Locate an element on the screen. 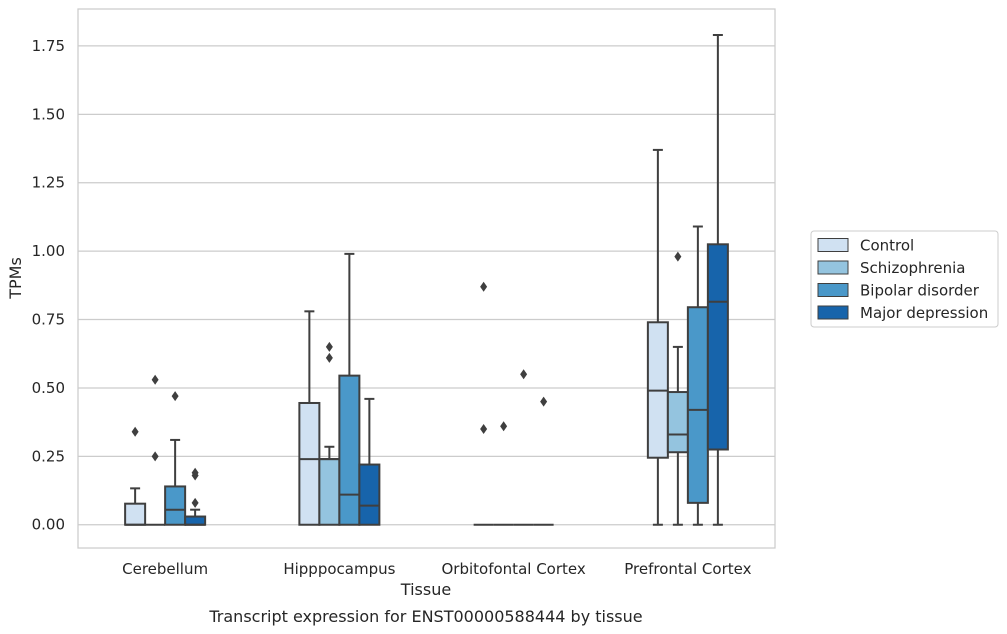 The height and width of the screenshot is (634, 1007). legend-frame is located at coordinates (904, 279).